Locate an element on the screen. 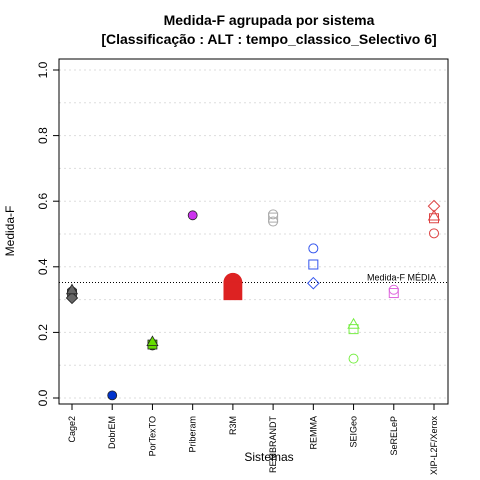  x-tick-label: REMBRANDT is located at coordinates (273, 445).